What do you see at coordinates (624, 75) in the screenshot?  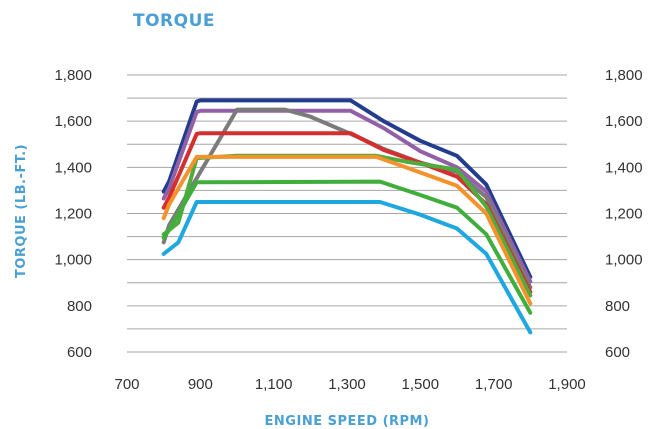 I see `y-tick-label-right: 1,800` at bounding box center [624, 75].